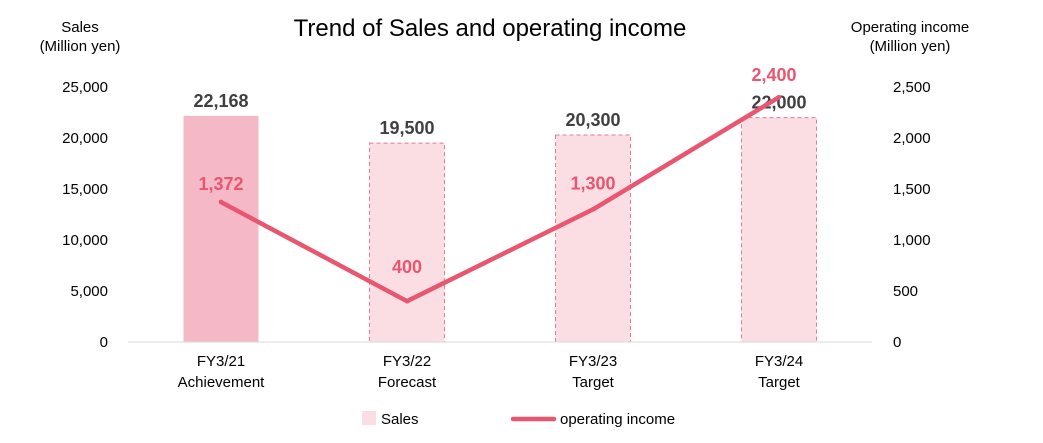 This screenshot has width=1043, height=443. What do you see at coordinates (407, 267) in the screenshot?
I see `operating-income-label: 400` at bounding box center [407, 267].